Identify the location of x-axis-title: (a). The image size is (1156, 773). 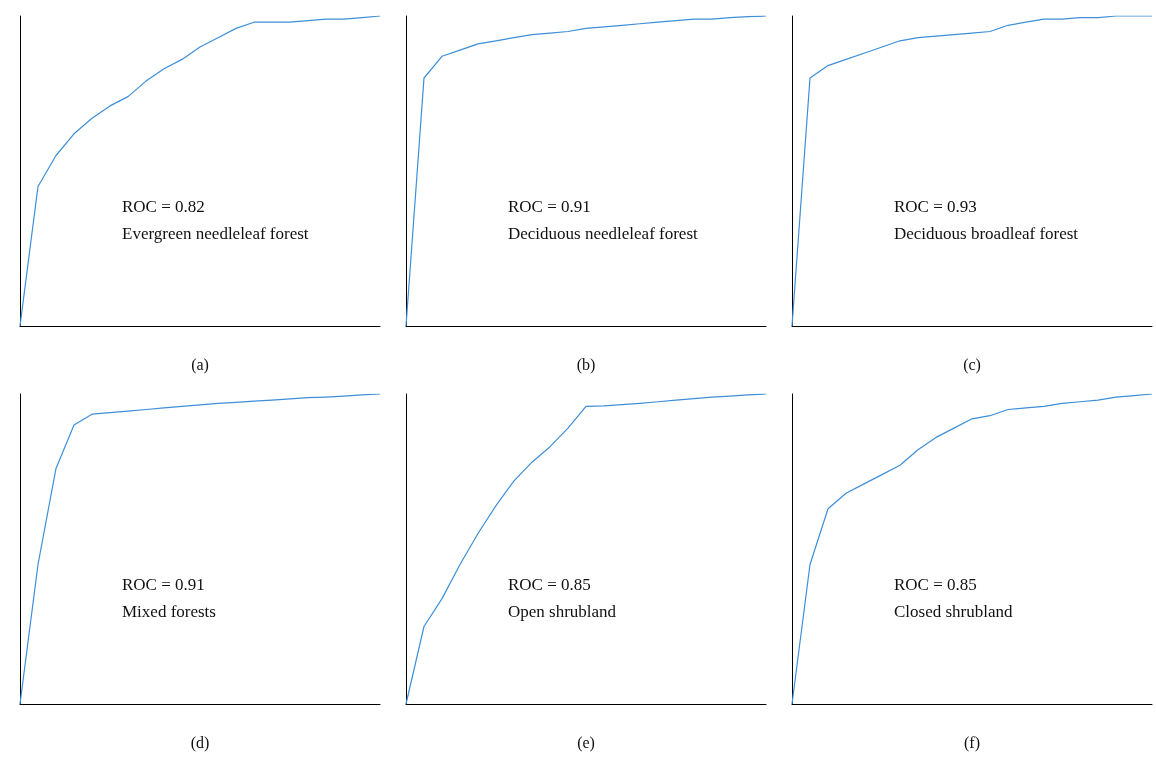
(200, 364).